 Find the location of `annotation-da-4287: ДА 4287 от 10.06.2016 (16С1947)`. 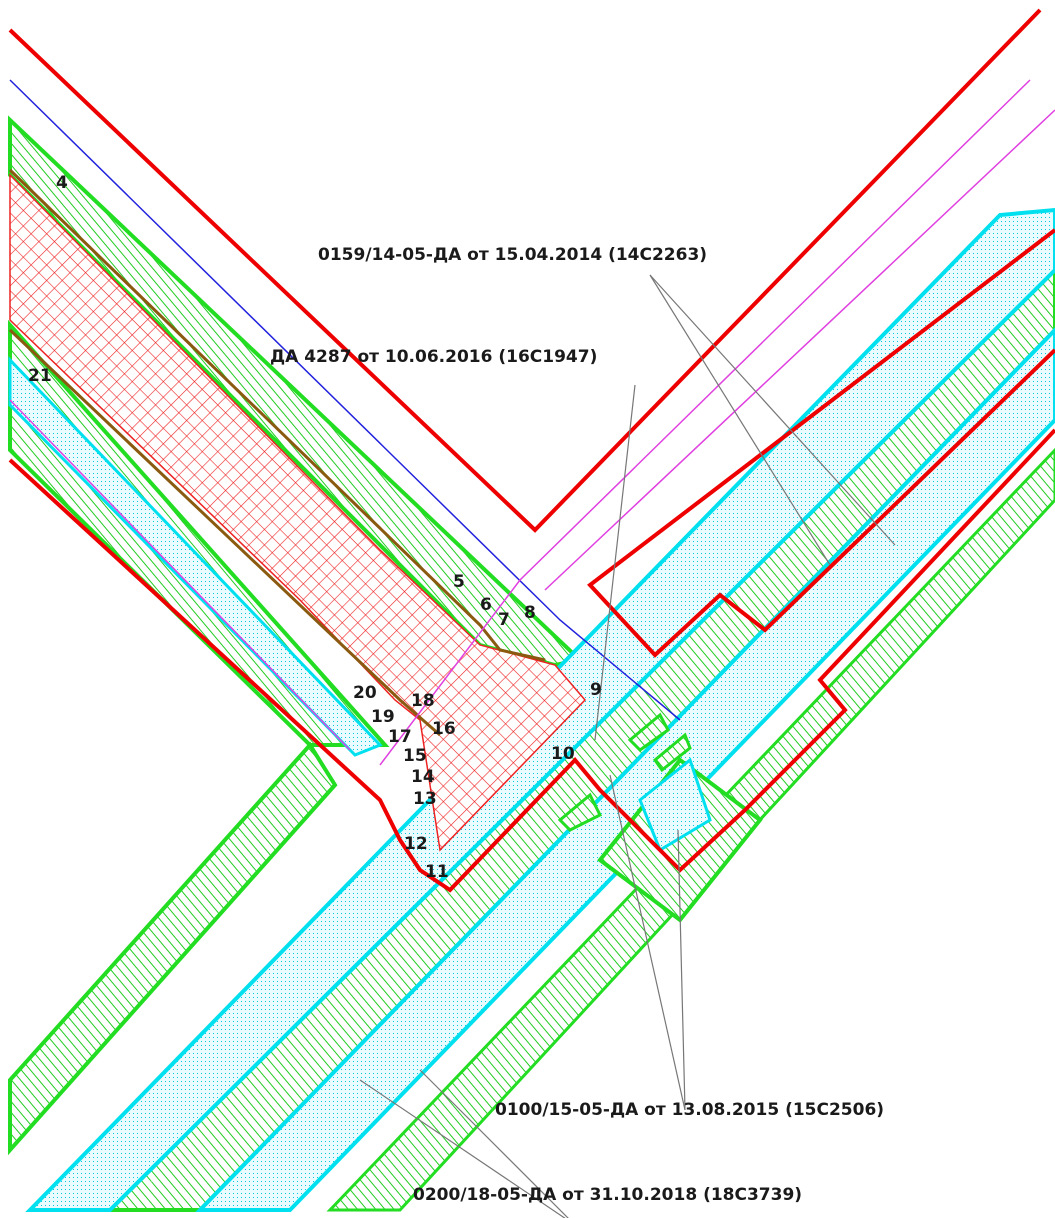

annotation-da-4287: ДА 4287 от 10.06.2016 (16С1947) is located at coordinates (433, 357).